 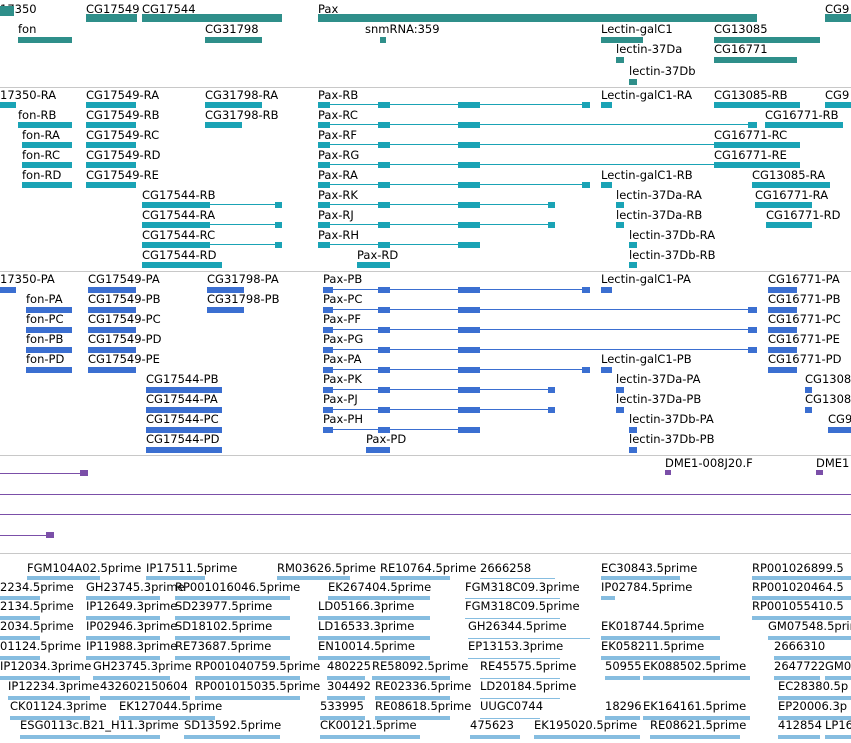 What do you see at coordinates (653, 626) in the screenshot?
I see `feature-label: EK018744.5prime` at bounding box center [653, 626].